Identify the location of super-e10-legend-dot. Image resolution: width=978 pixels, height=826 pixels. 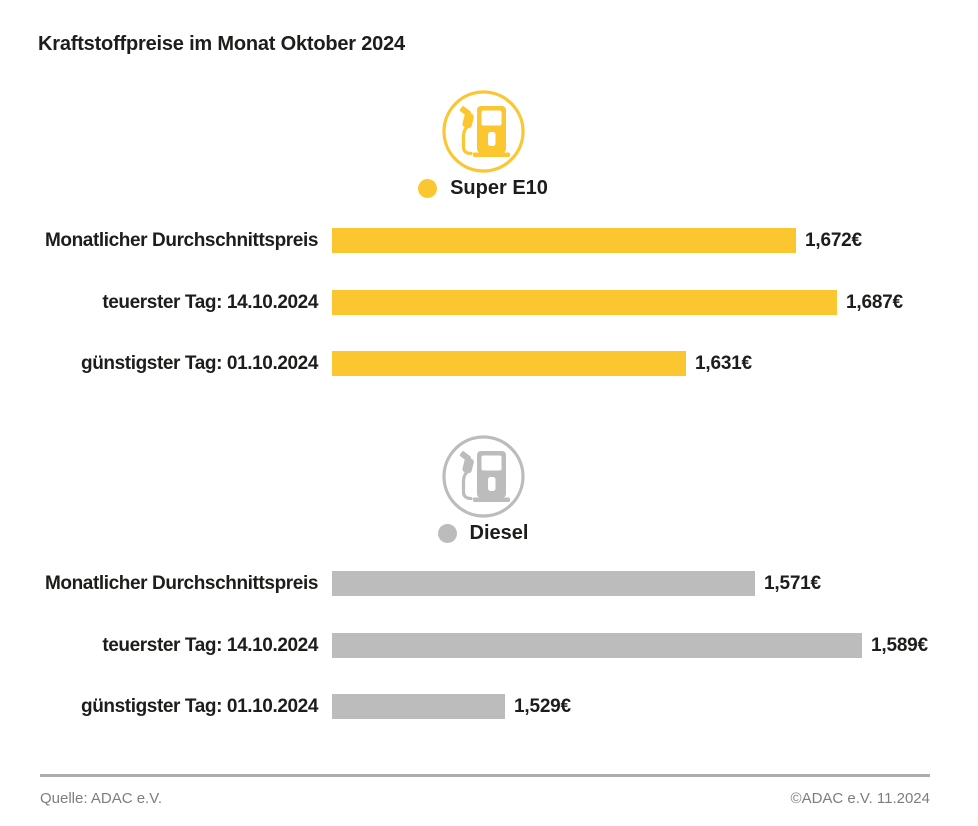
(428, 188).